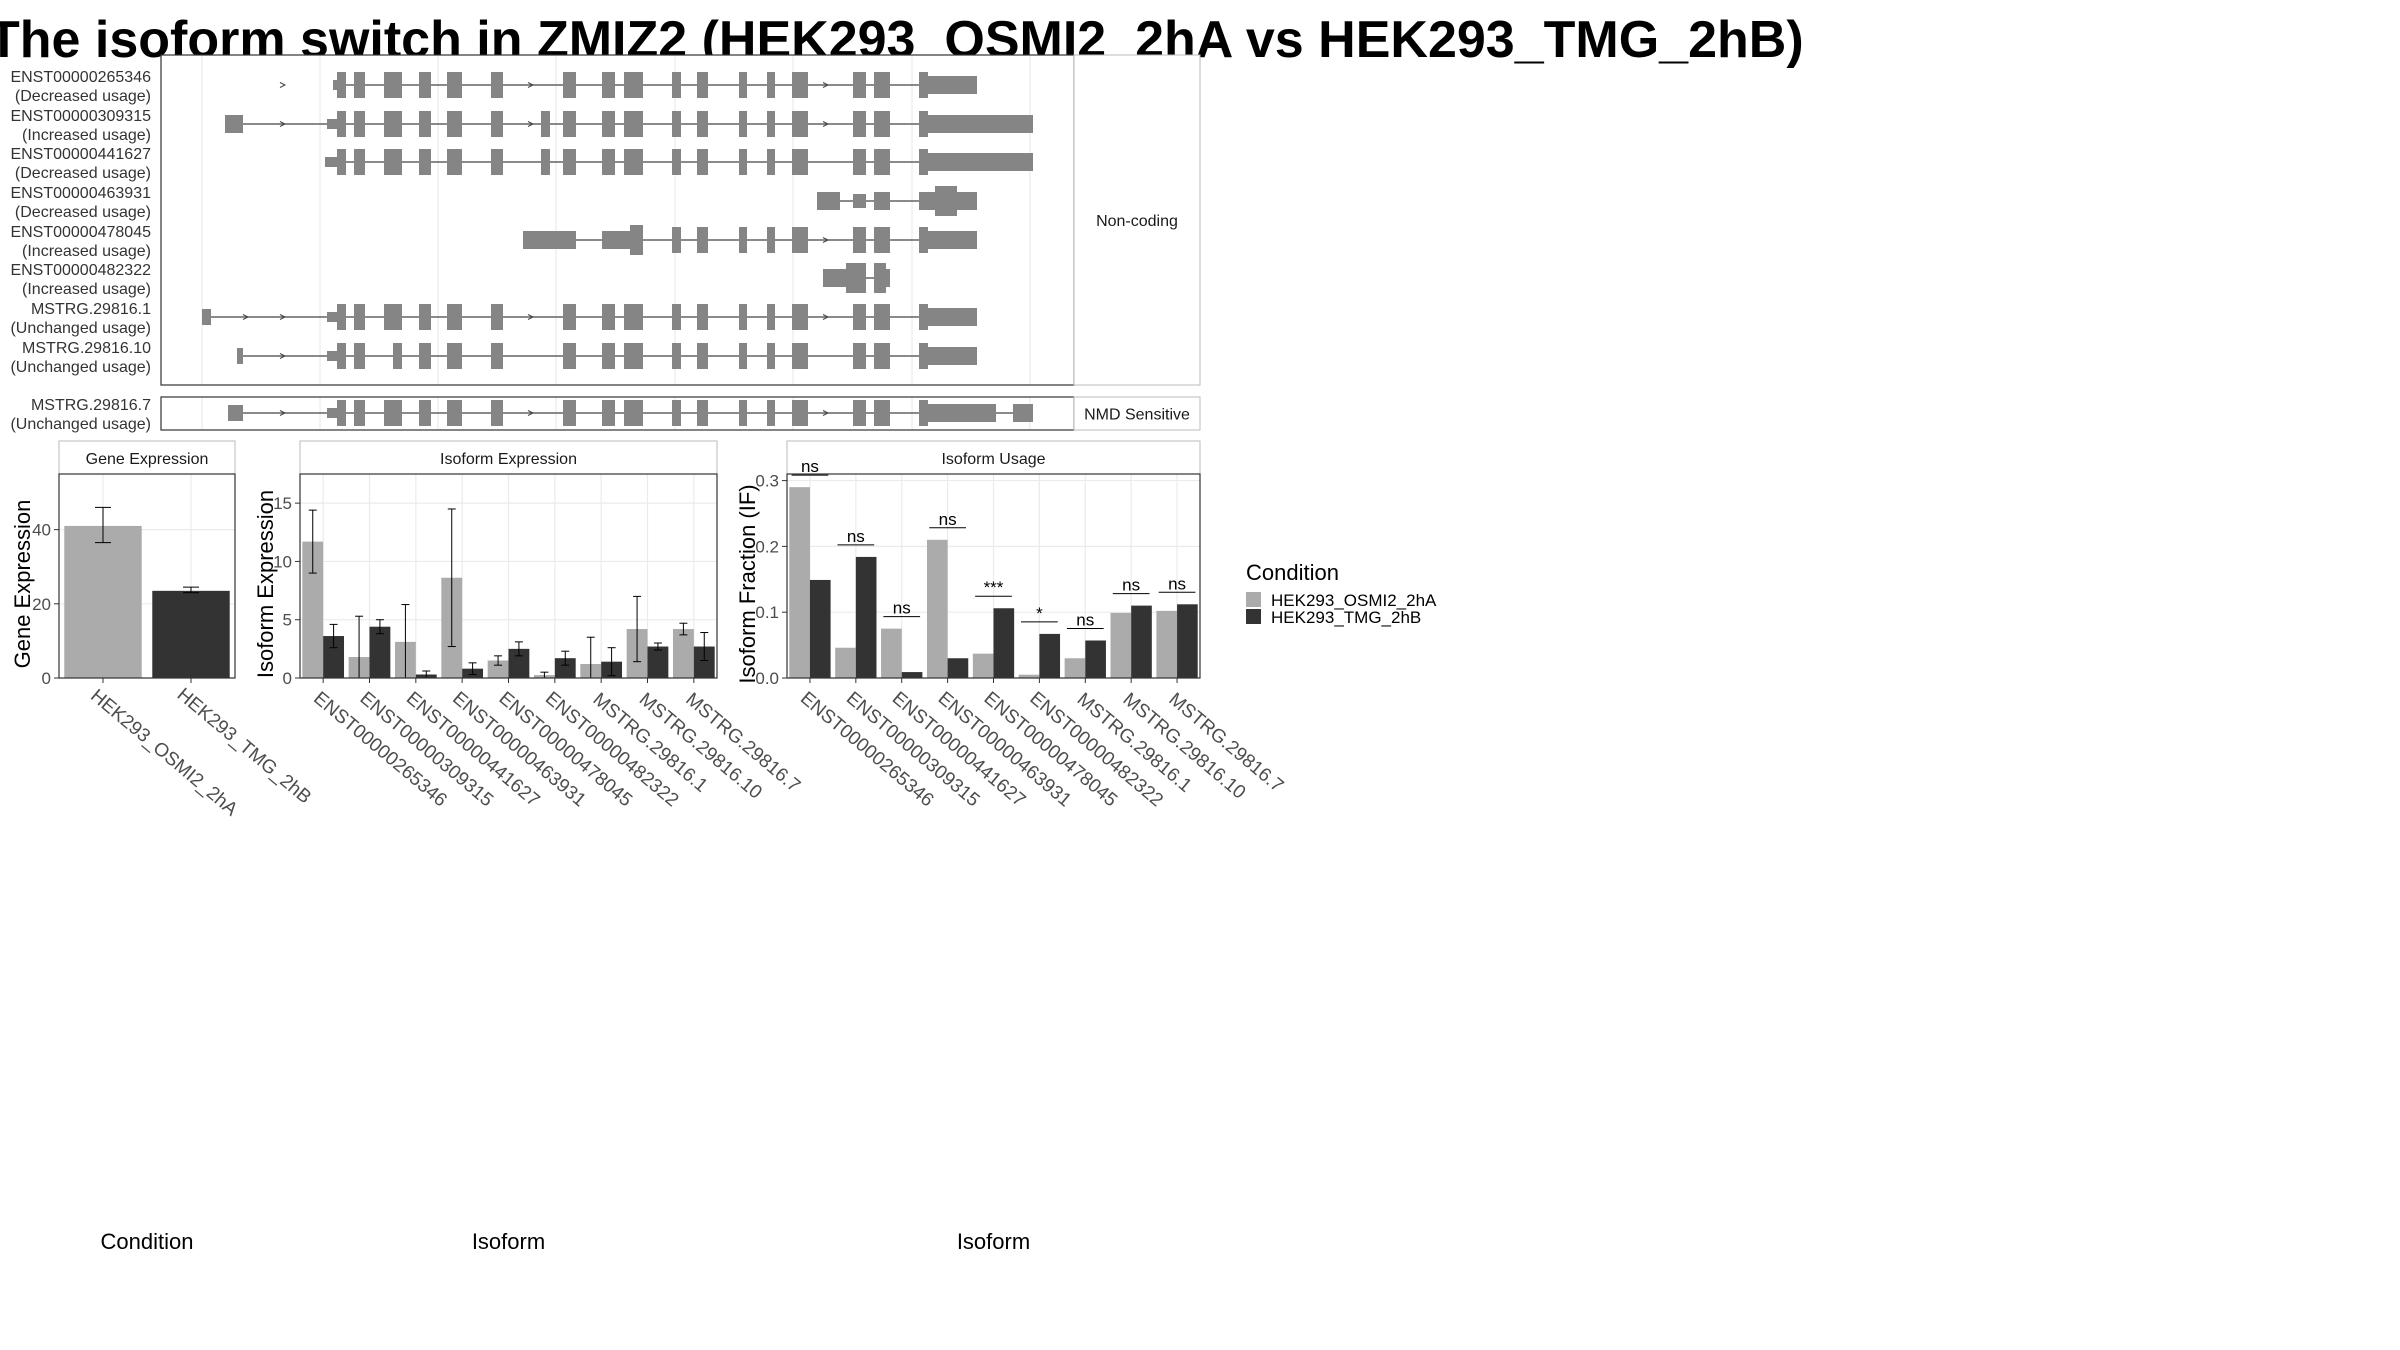 The height and width of the screenshot is (1350, 2400). What do you see at coordinates (767, 481) in the screenshot?
I see `y-tick-label: 0.3` at bounding box center [767, 481].